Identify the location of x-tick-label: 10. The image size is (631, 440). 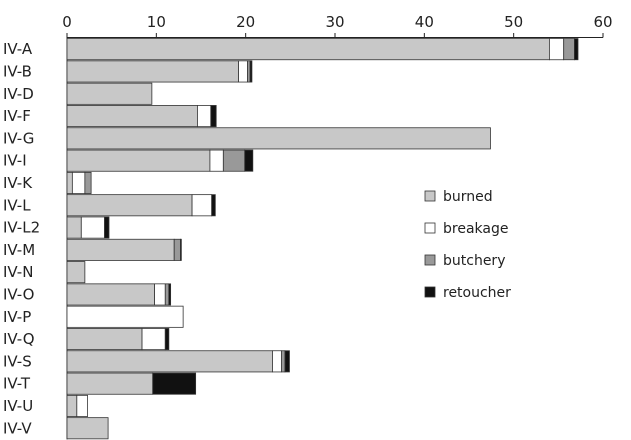
(156, 22).